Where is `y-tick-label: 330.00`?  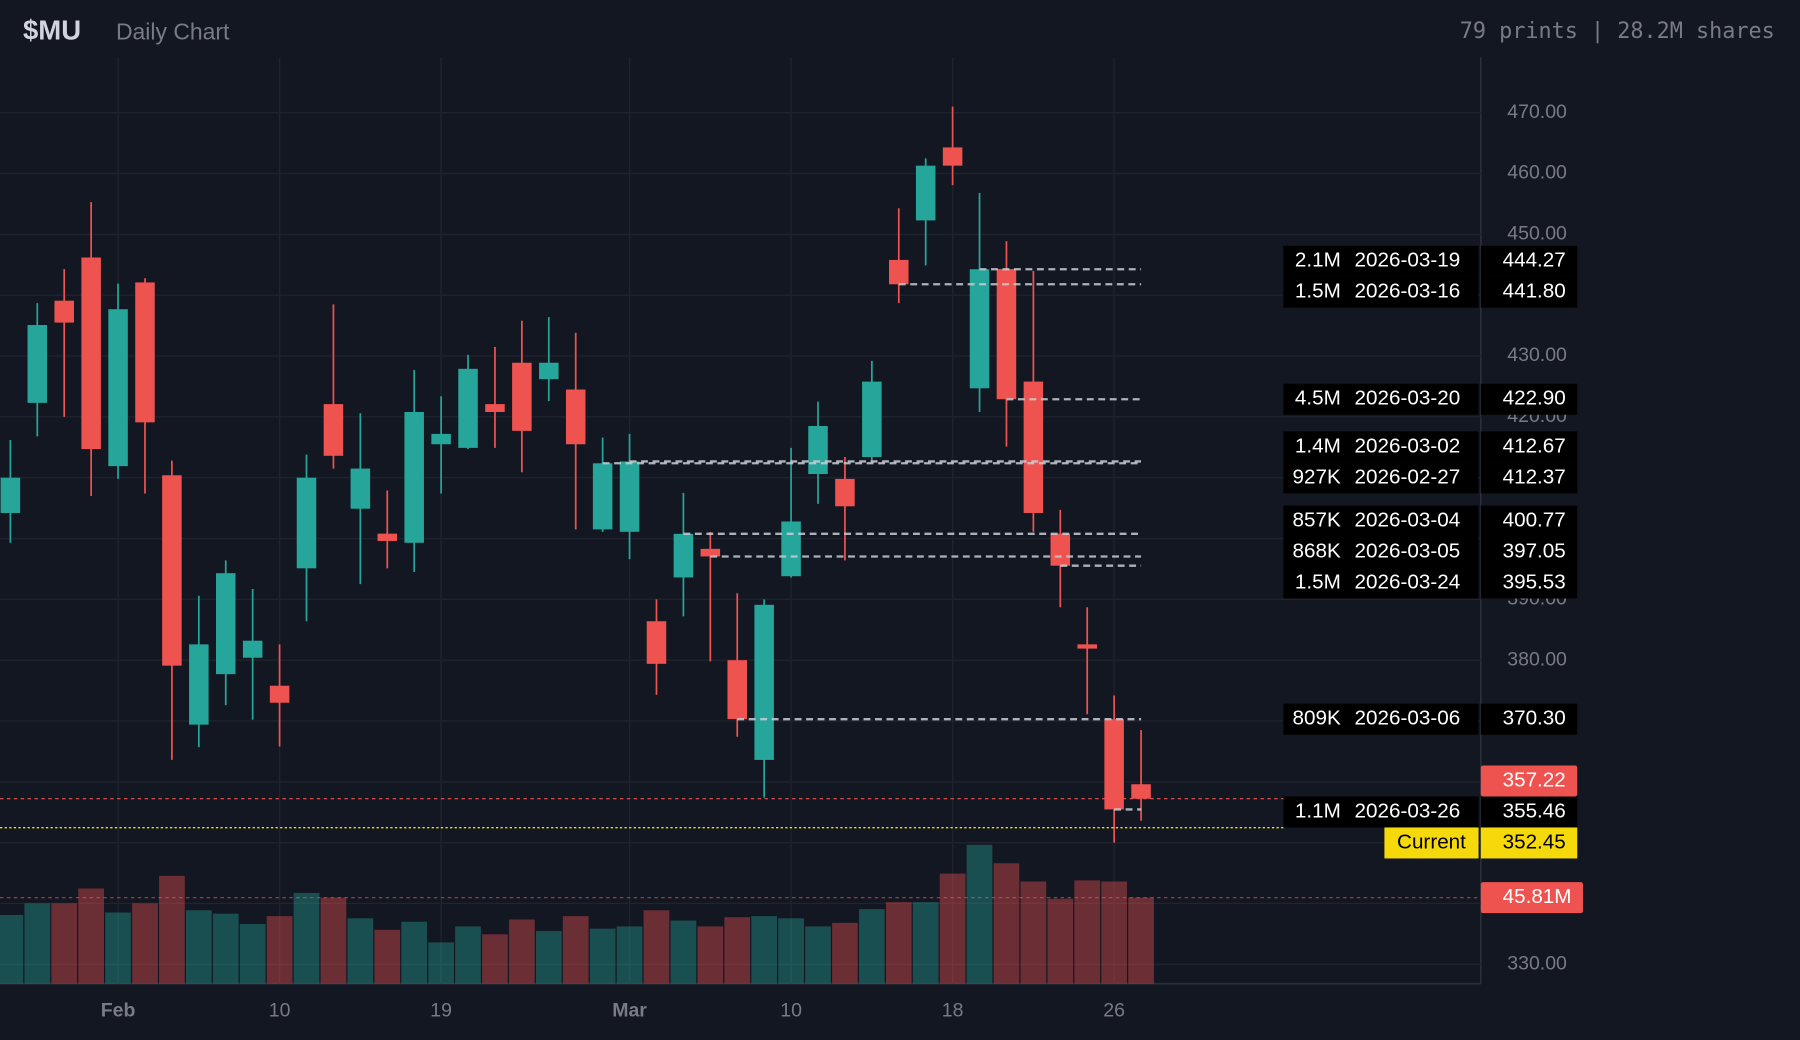 y-tick-label: 330.00 is located at coordinates (1537, 963).